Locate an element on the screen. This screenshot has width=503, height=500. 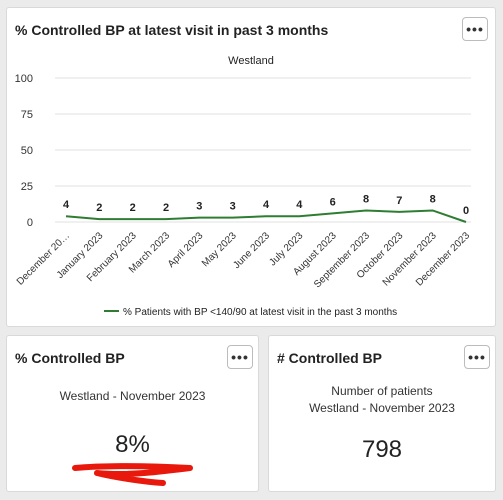
chart-title: Westland is located at coordinates (251, 61).